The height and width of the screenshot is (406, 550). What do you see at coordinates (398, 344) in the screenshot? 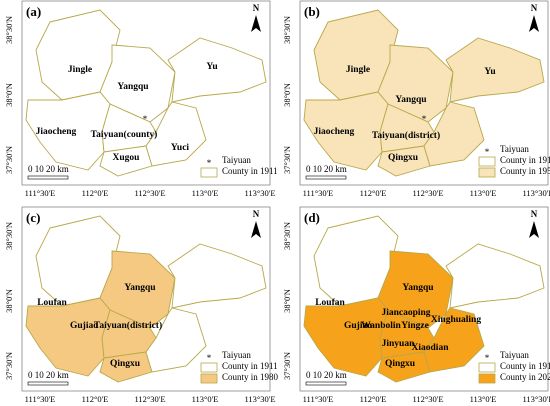
I see `place-label: Jinyuan` at bounding box center [398, 344].